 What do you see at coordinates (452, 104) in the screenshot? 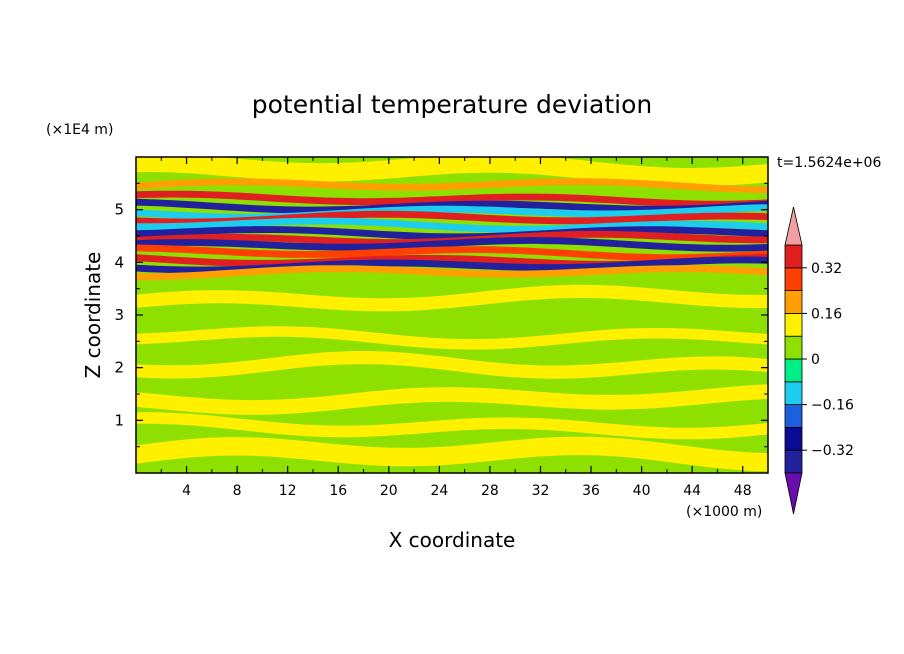
I see `chart-title: potential temperature deviation` at bounding box center [452, 104].